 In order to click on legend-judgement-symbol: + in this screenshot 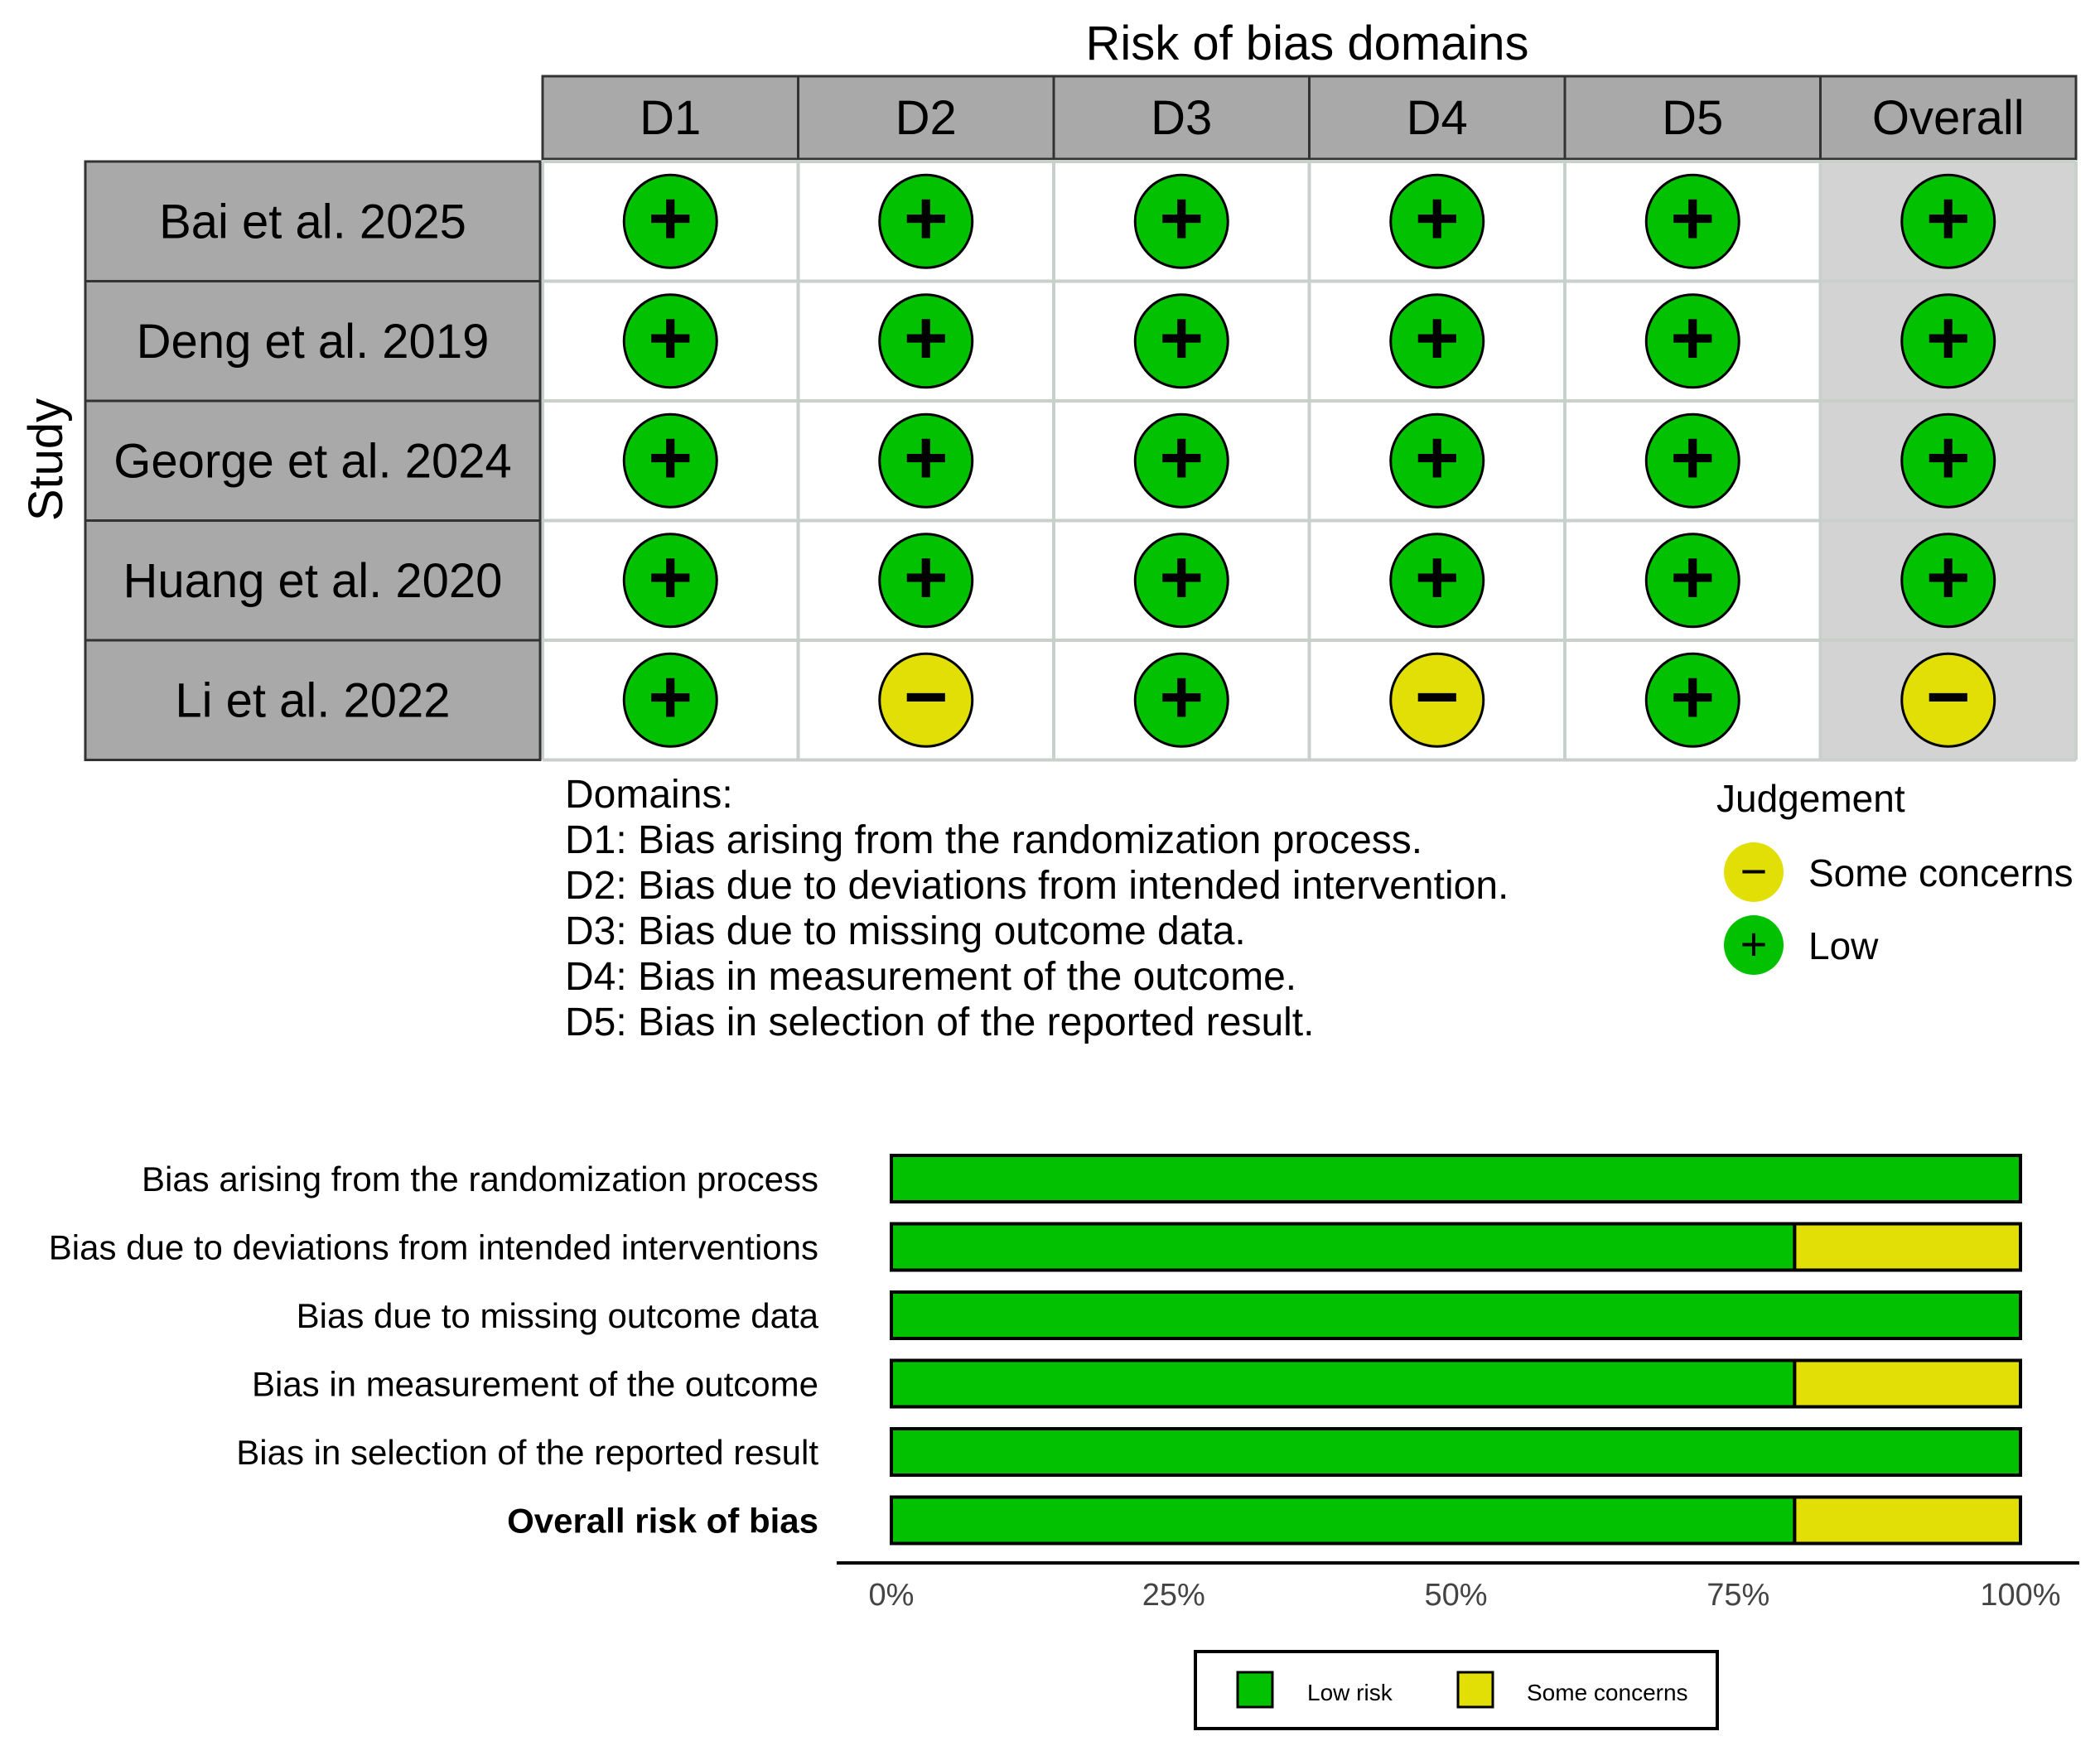, I will do `click(1754, 944)`.